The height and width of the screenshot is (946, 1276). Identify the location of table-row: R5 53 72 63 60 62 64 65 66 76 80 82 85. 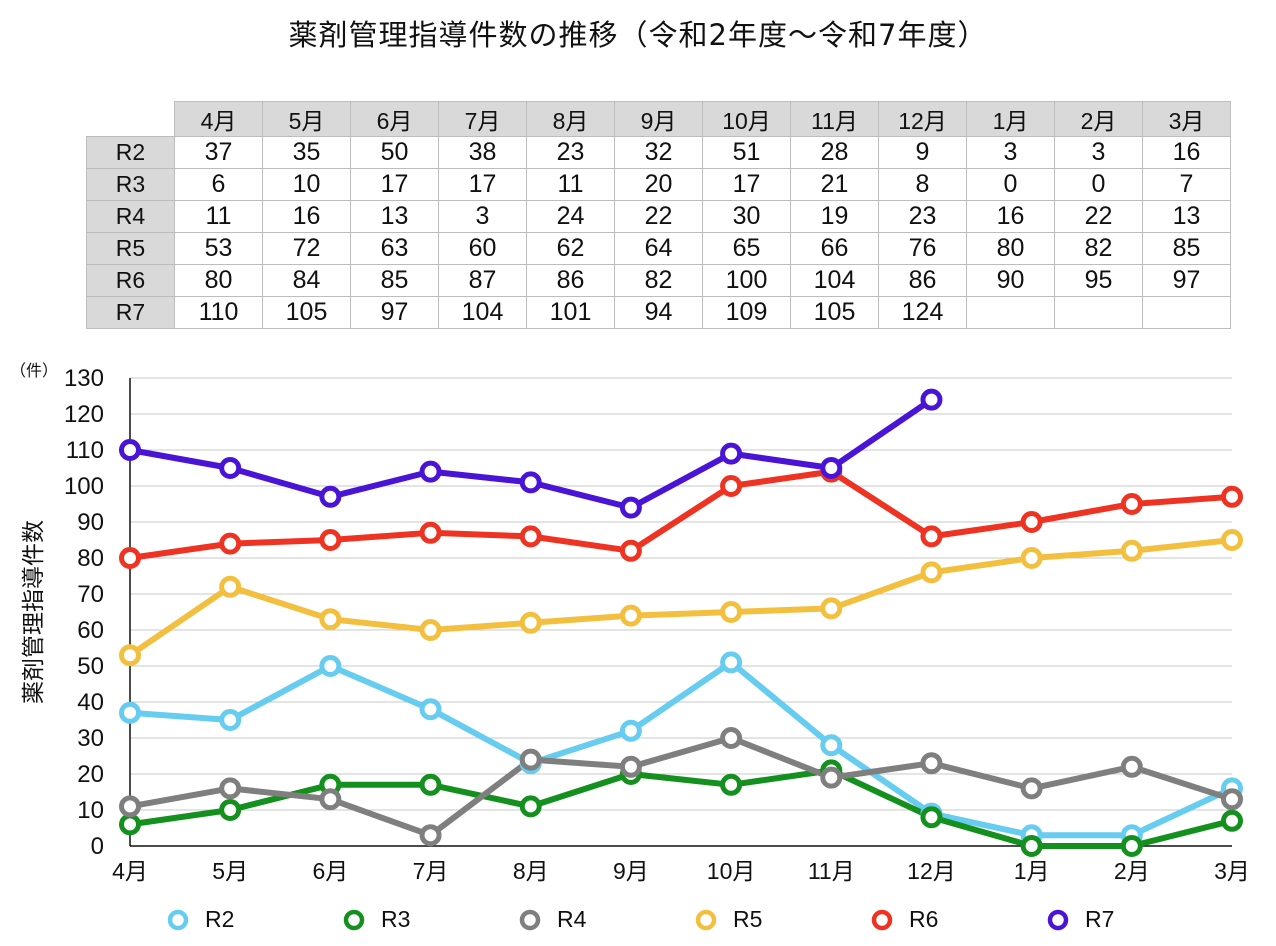
(658, 248).